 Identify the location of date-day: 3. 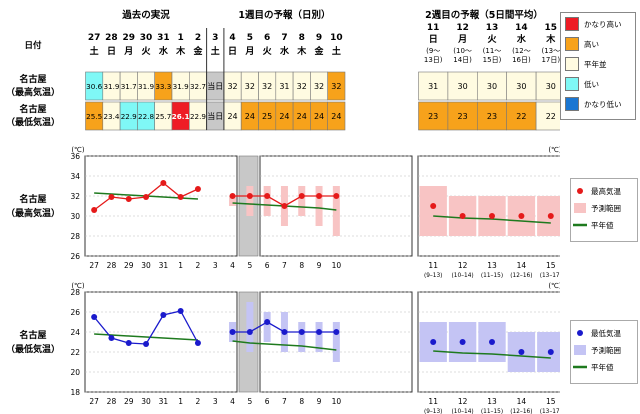
(215, 38).